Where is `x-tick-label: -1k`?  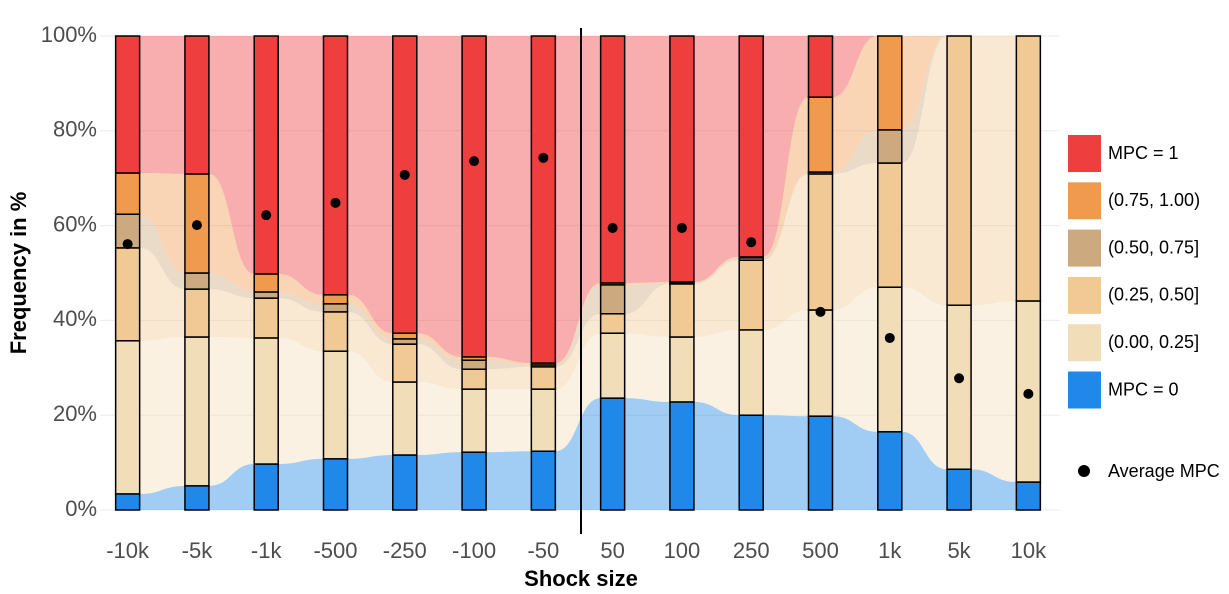 x-tick-label: -1k is located at coordinates (267, 550).